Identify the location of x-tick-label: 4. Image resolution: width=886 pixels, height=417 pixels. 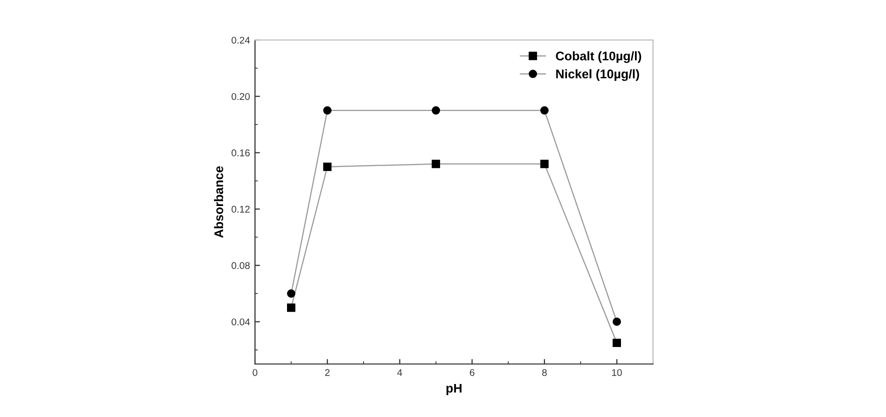
(399, 372).